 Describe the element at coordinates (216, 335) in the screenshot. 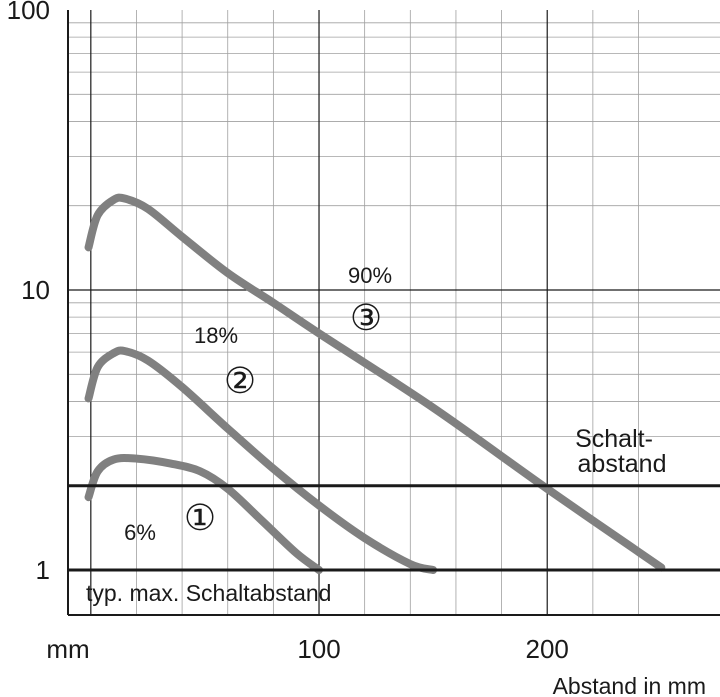

I see `series-label-2: 18%` at that location.